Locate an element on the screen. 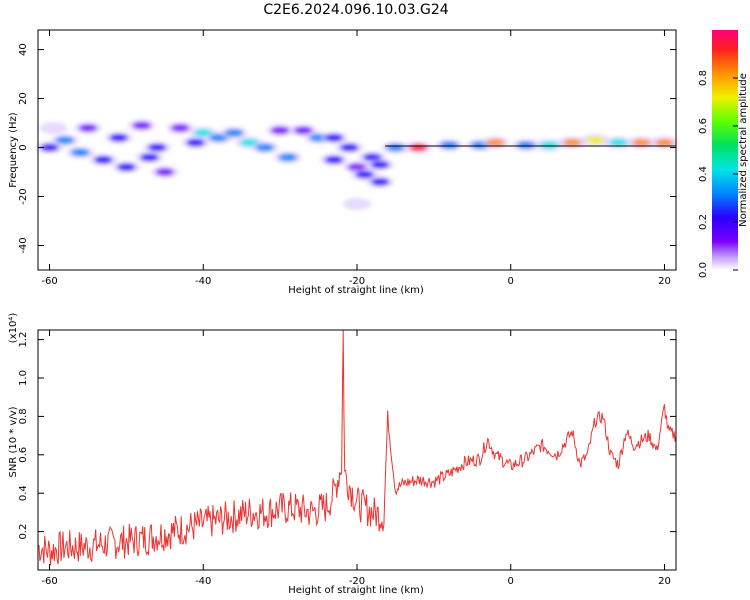 Image resolution: width=750 pixels, height=600 pixels. snr-y-scale-label: (x10⁴) is located at coordinates (13, 328).